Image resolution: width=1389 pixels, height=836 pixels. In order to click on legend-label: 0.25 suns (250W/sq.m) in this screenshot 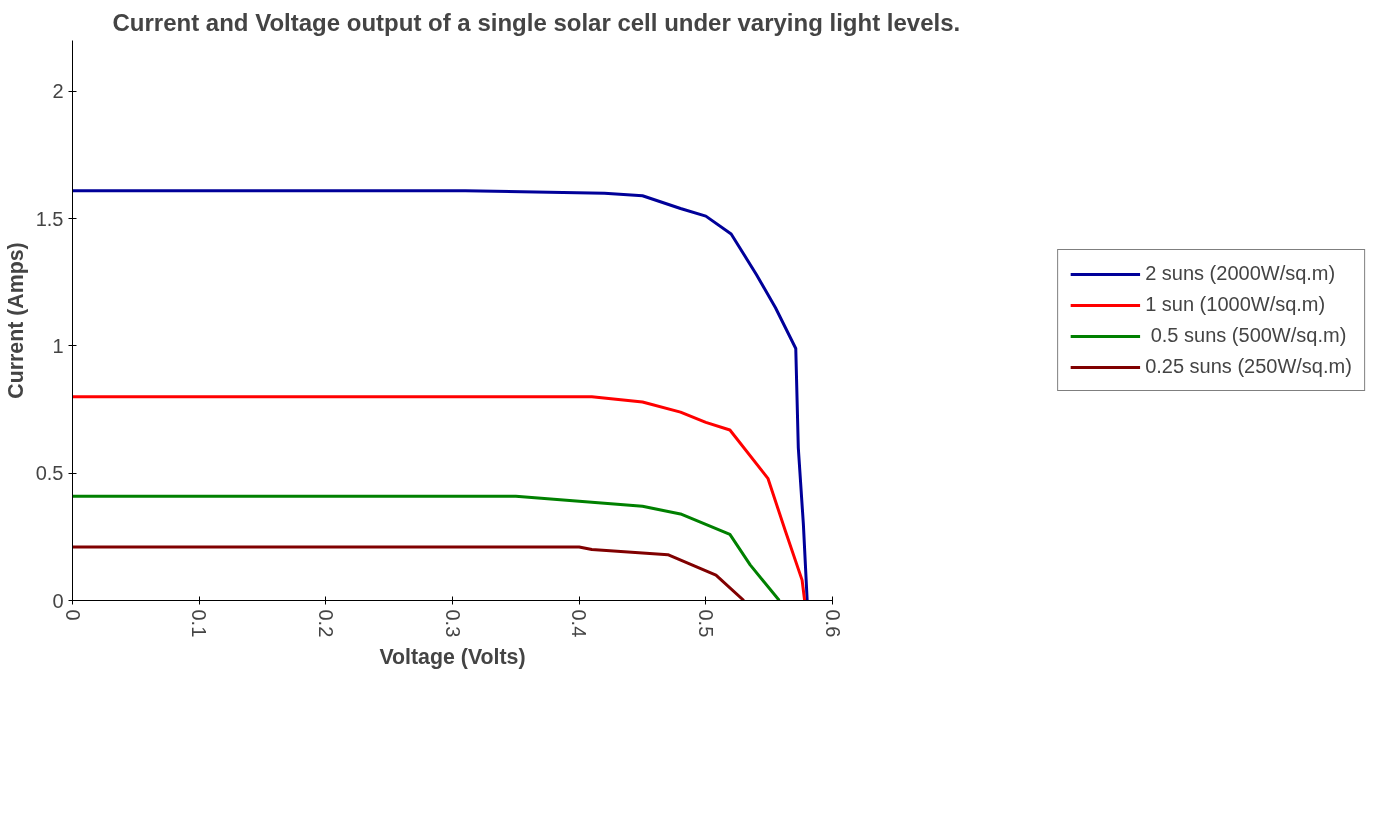, I will do `click(1248, 366)`.